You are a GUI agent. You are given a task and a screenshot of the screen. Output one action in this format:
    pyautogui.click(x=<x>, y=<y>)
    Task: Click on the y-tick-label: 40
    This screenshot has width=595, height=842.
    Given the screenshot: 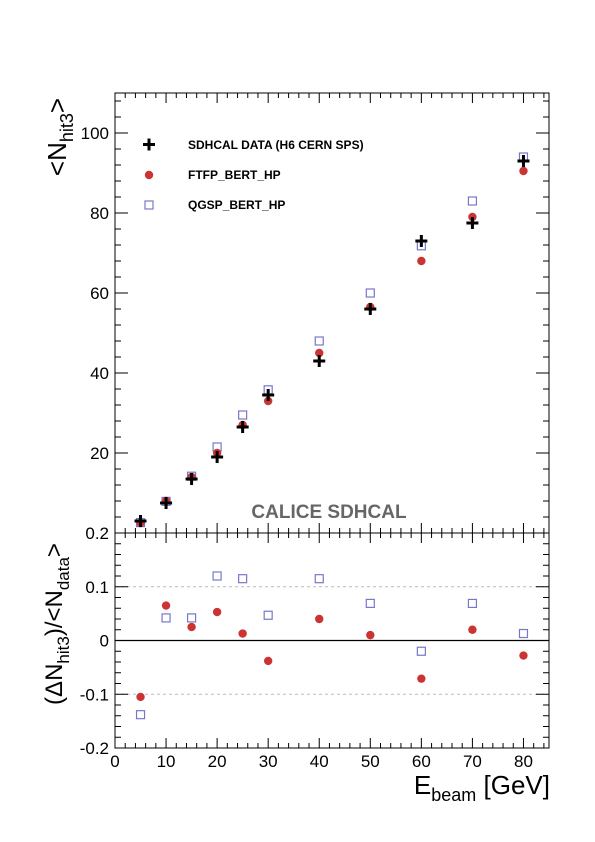 What is the action you would take?
    pyautogui.click(x=99, y=373)
    